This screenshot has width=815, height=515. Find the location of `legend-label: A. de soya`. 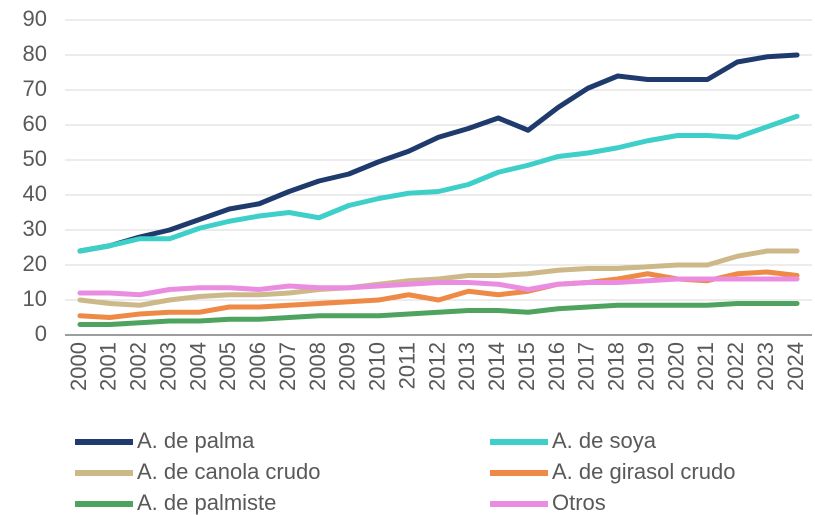

legend-label: A. de soya is located at coordinates (604, 440).